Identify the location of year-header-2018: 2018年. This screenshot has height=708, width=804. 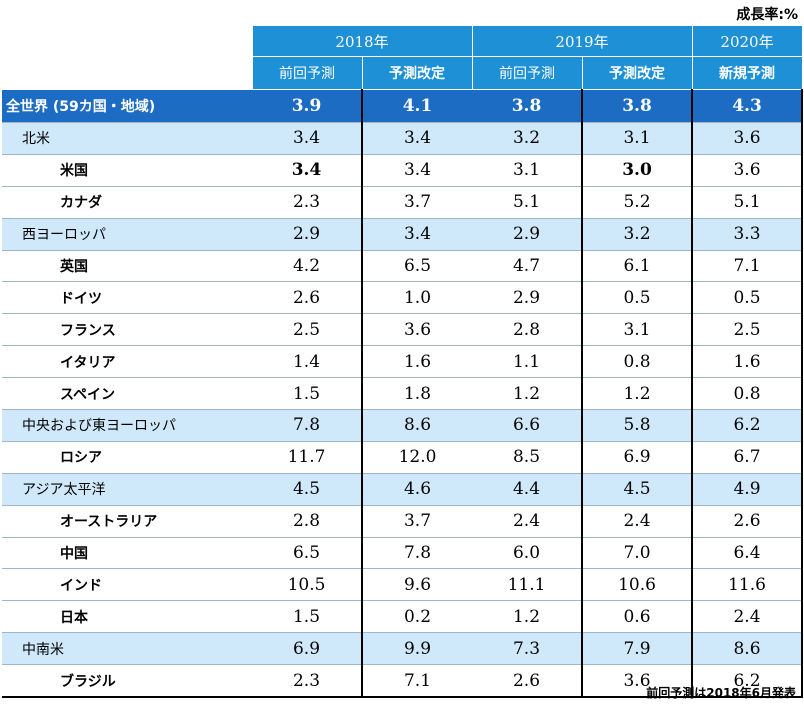
(362, 41).